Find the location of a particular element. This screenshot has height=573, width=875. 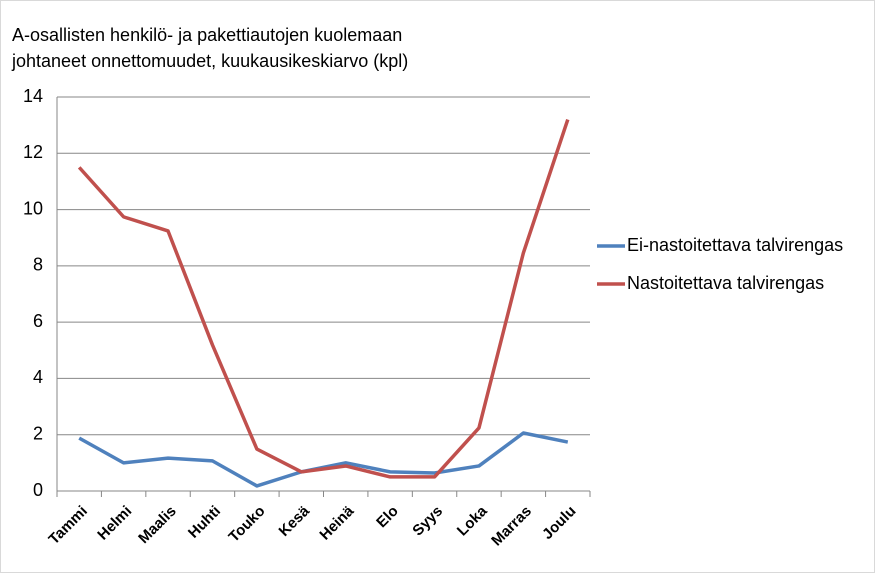

y-tick-label: 8 is located at coordinates (38, 265).